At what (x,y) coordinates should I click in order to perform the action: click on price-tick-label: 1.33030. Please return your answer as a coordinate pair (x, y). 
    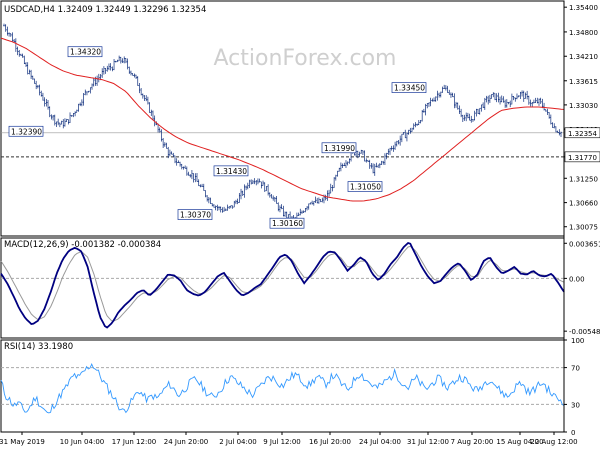
    Looking at the image, I should click on (583, 106).